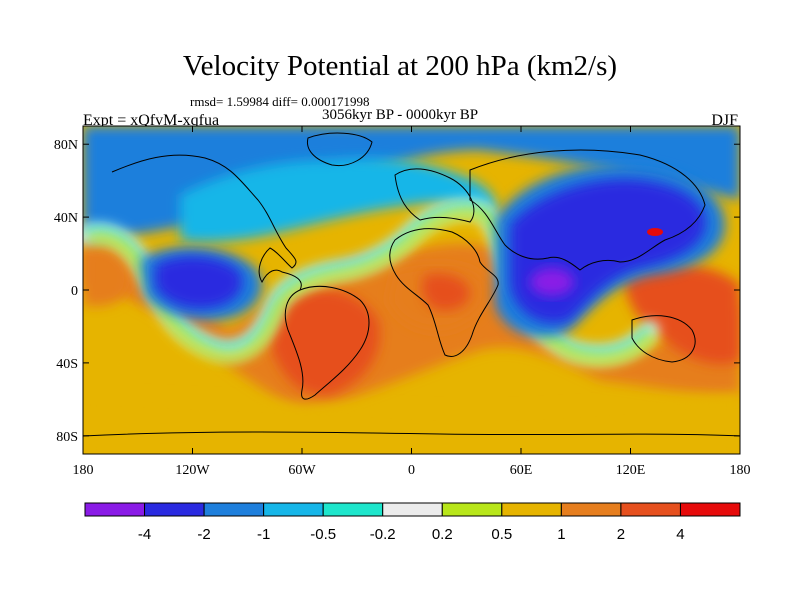 The image size is (800, 600). Describe the element at coordinates (412, 522) in the screenshot. I see `colorbar: -4 -2 -1 -0.5 -0.2 0.2 0.5 1 2 4` at that location.